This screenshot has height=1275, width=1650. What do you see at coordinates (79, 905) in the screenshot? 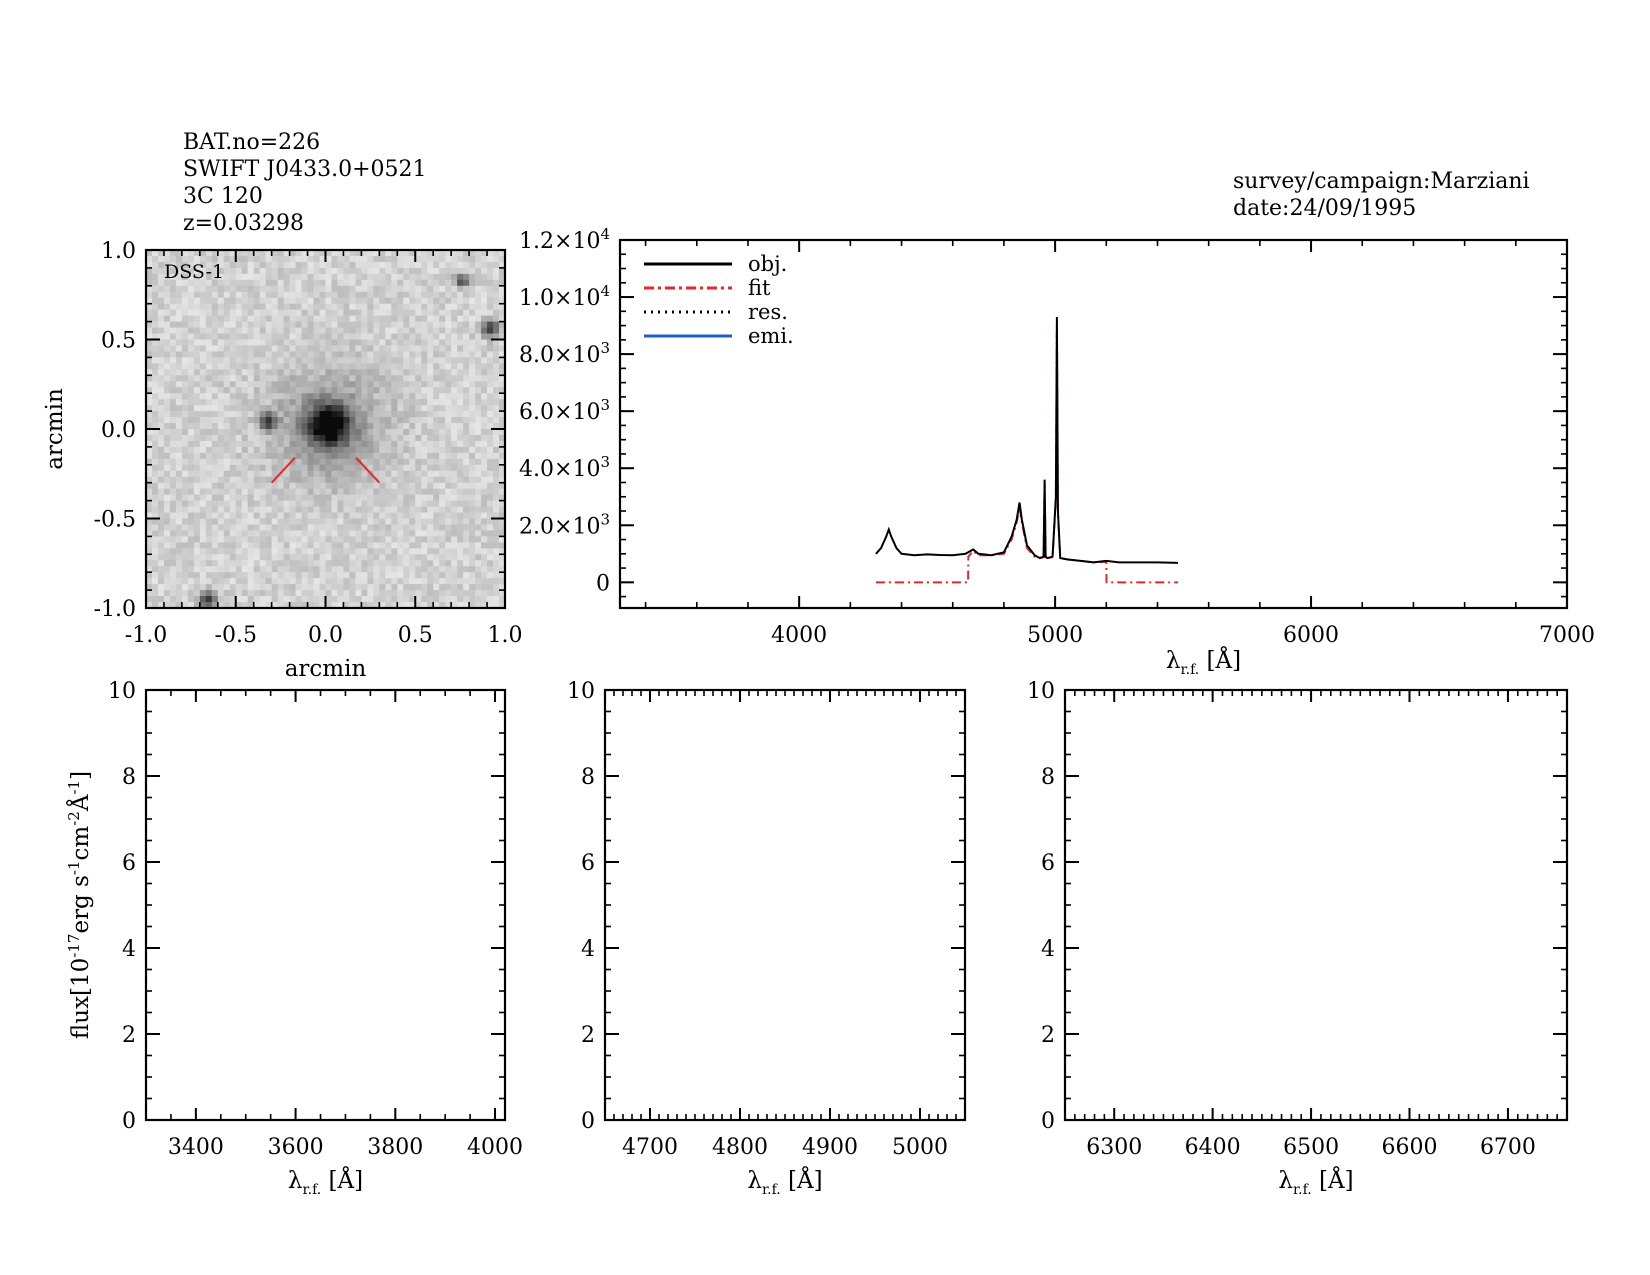
I see `flux-ylabel: flux[10-17erg s-1cm-2Å-1]` at bounding box center [79, 905].